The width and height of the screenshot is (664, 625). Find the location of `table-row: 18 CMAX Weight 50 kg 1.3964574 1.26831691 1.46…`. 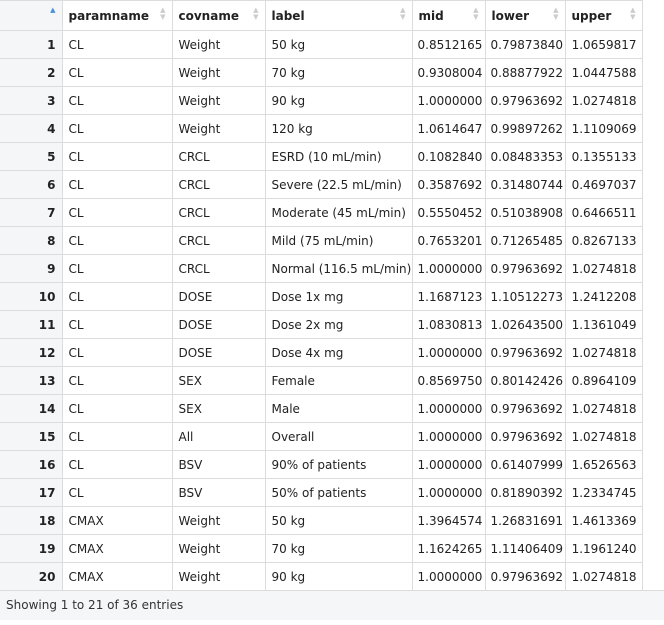

table-row: 18 CMAX Weight 50 kg 1.3964574 1.26831691 1.46… is located at coordinates (321, 520).